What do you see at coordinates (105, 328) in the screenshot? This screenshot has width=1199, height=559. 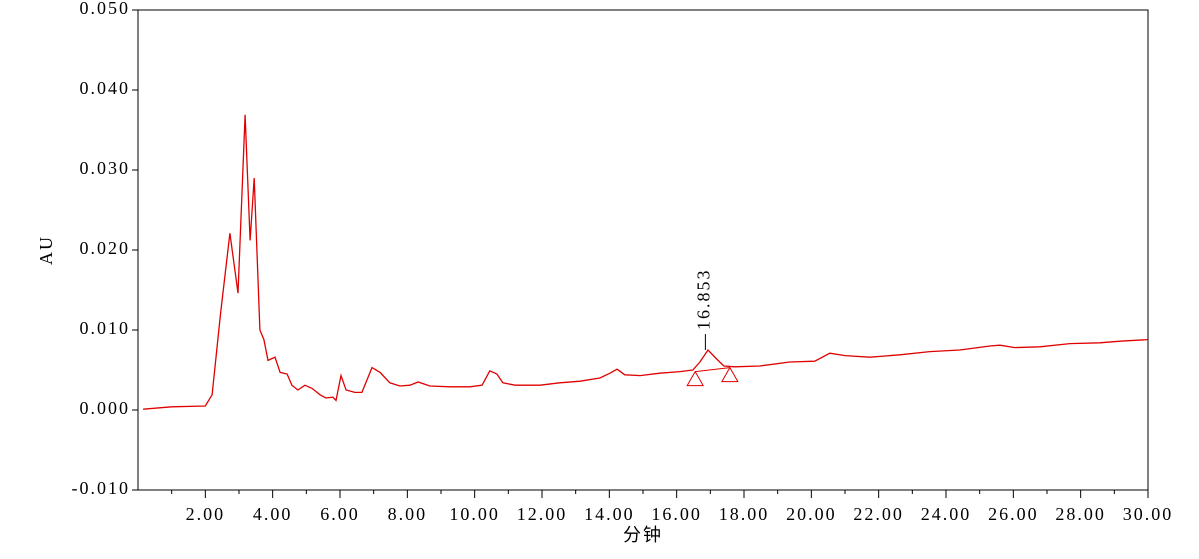 I see `y-tick-label: 0.010` at bounding box center [105, 328].